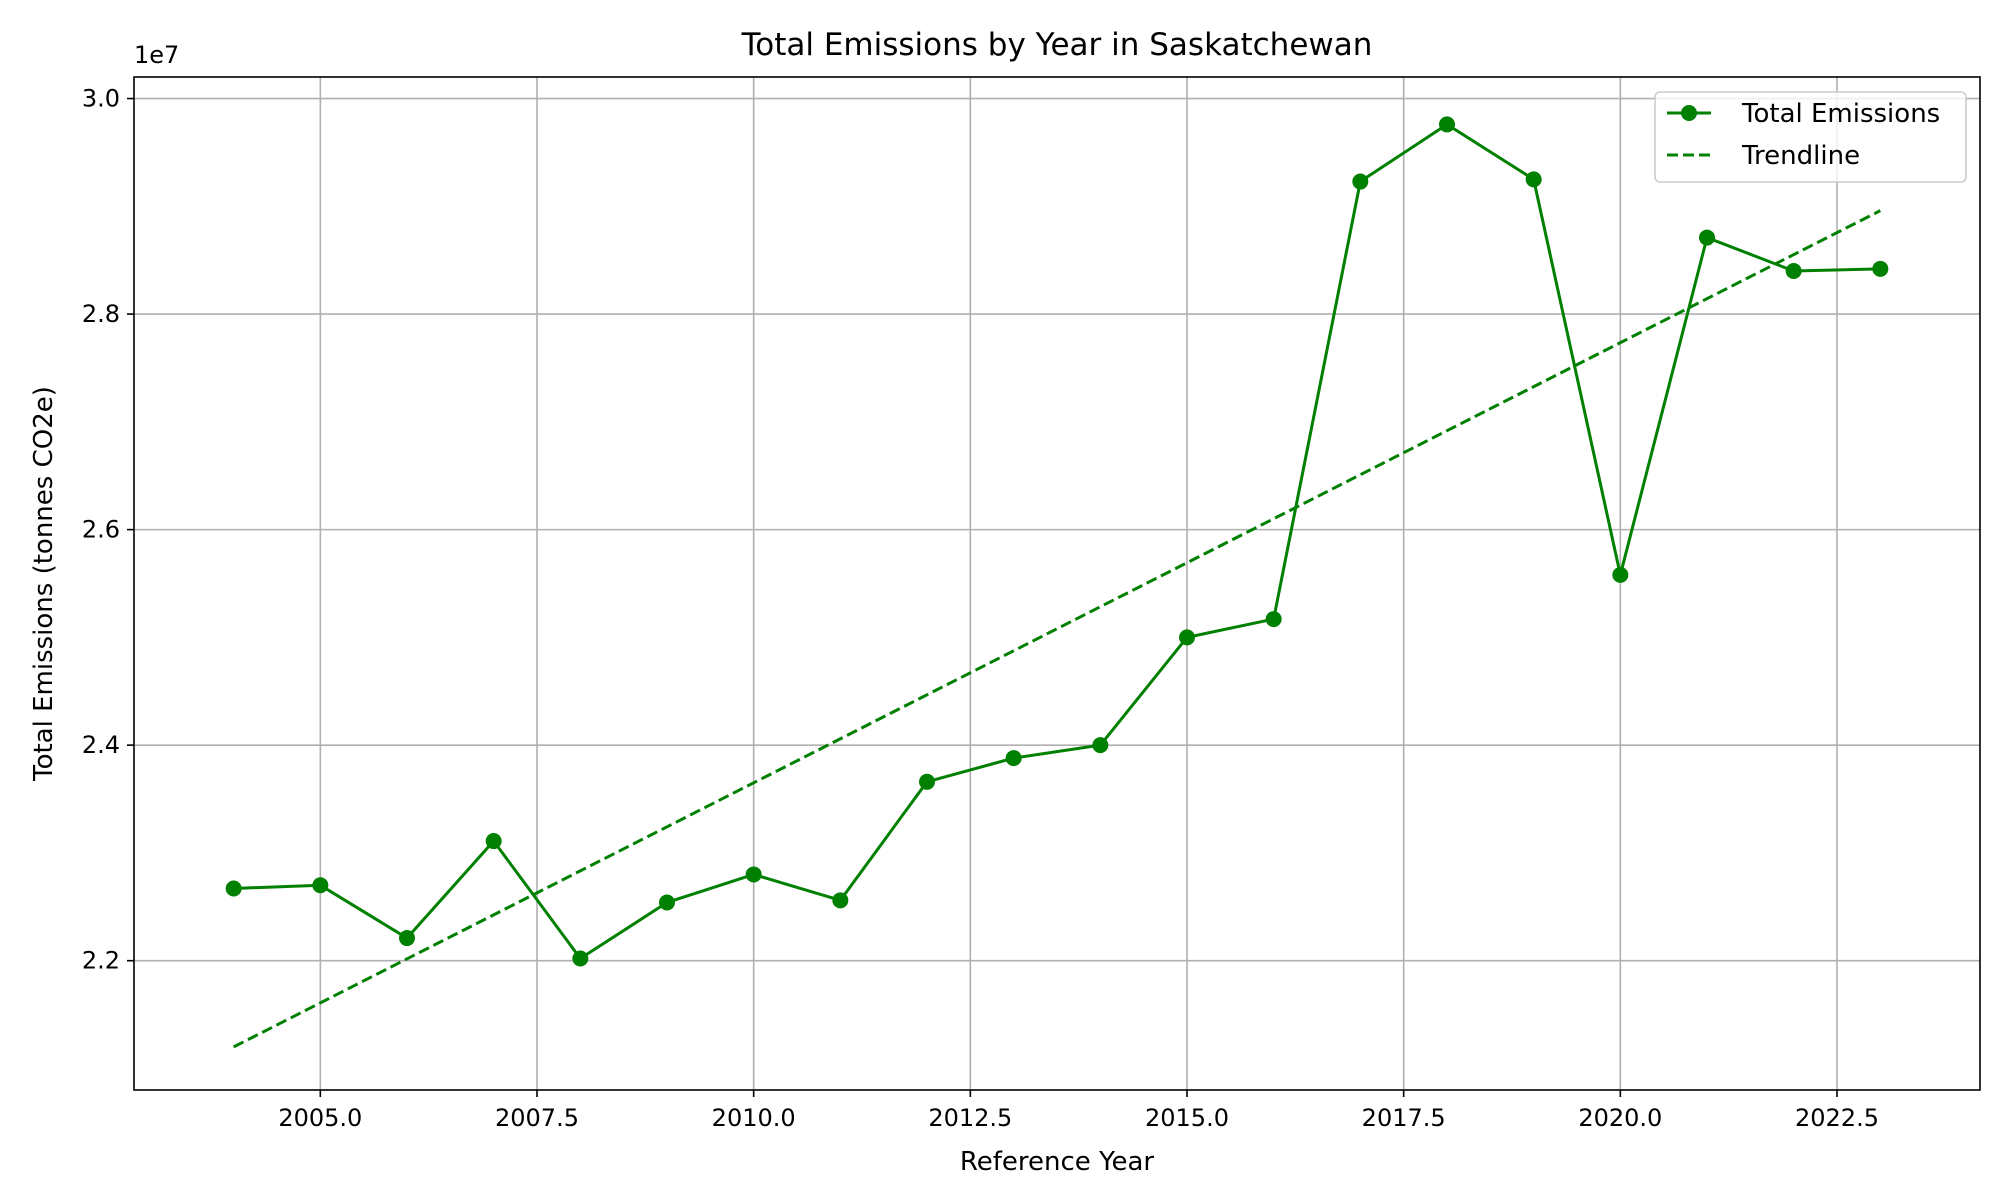 The image size is (2000, 1200). Describe the element at coordinates (1840, 114) in the screenshot. I see `legend-label-total-emissions: Total Emissions` at that location.